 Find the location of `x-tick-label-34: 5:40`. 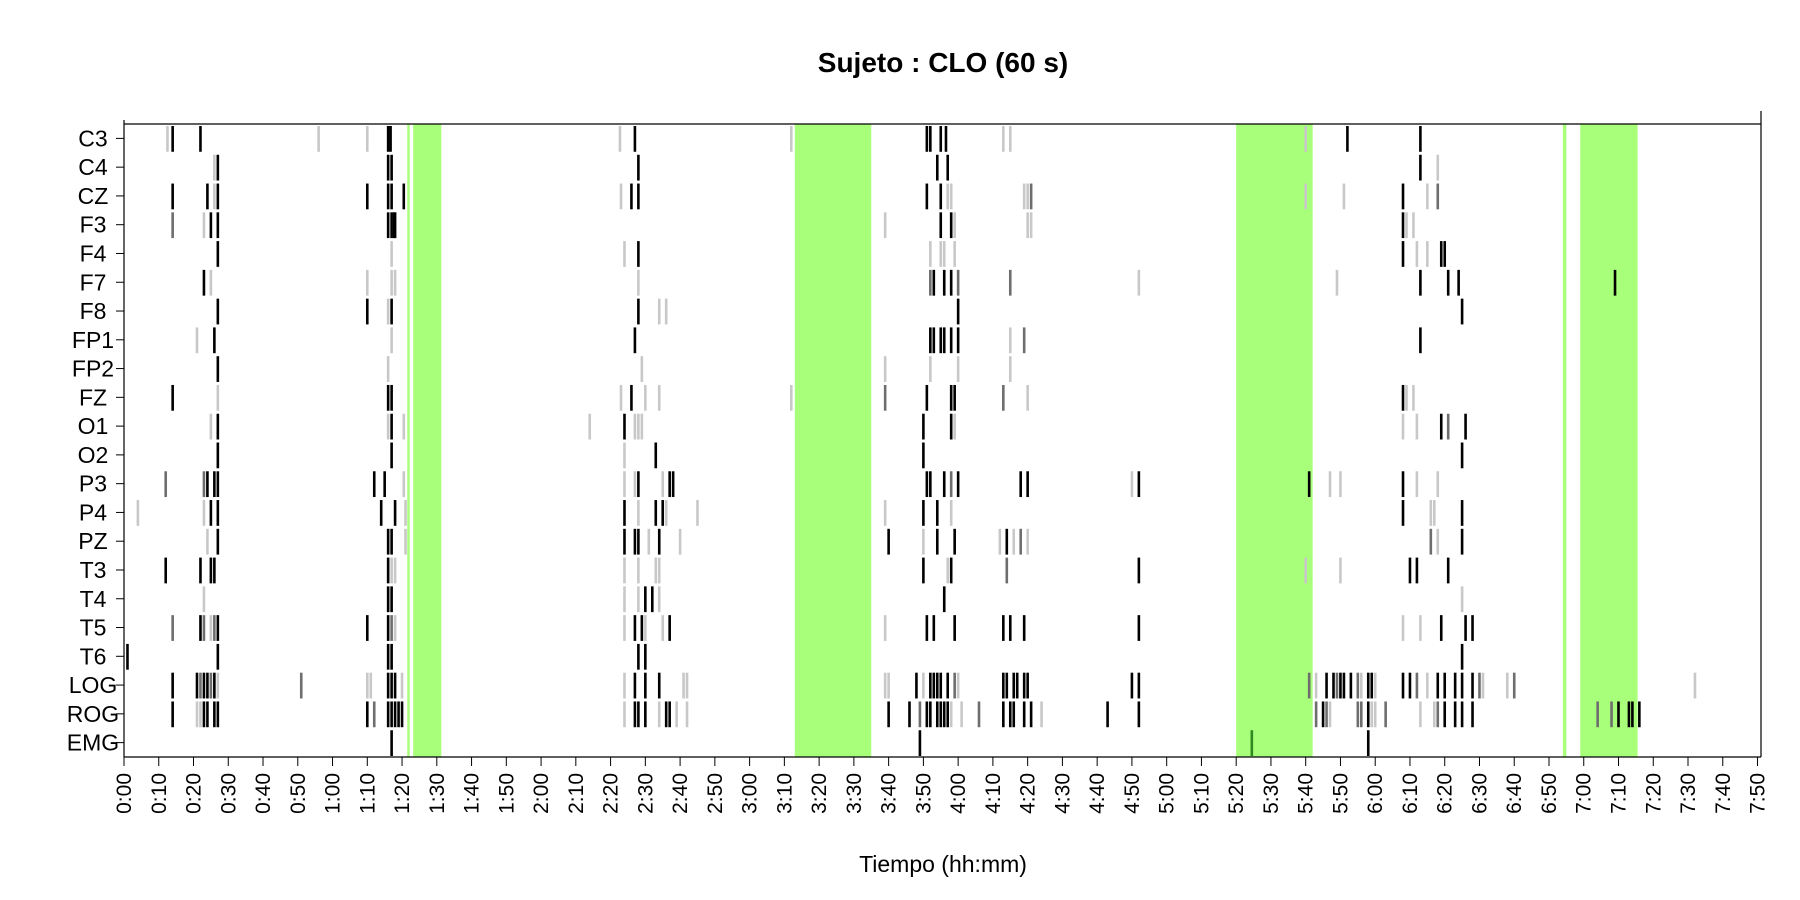

x-tick-label-34: 5:40 is located at coordinates (1306, 793).